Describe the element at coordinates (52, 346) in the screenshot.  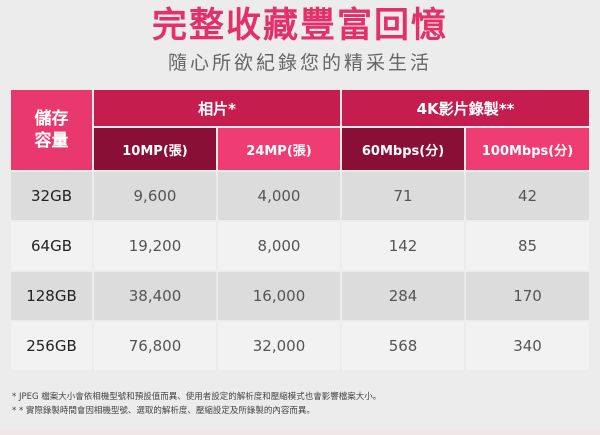
I see `row-capacity: 256GB` at that location.